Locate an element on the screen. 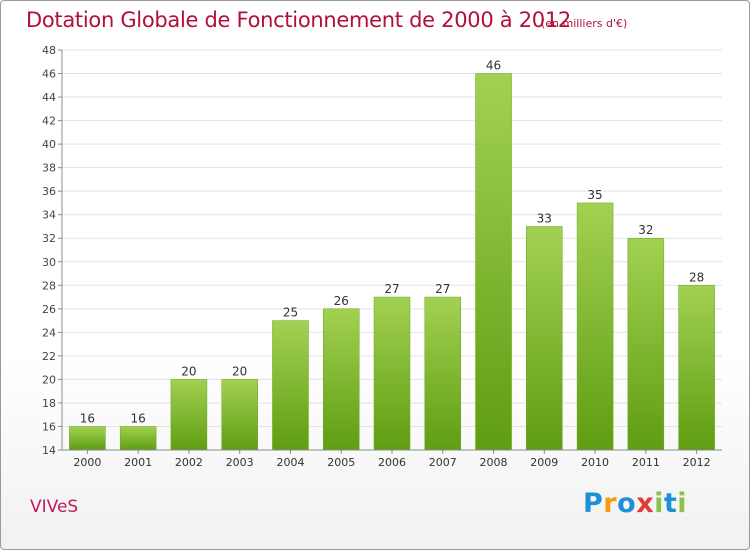 This screenshot has height=550, width=750. commune-name: VIVeS is located at coordinates (54, 507).